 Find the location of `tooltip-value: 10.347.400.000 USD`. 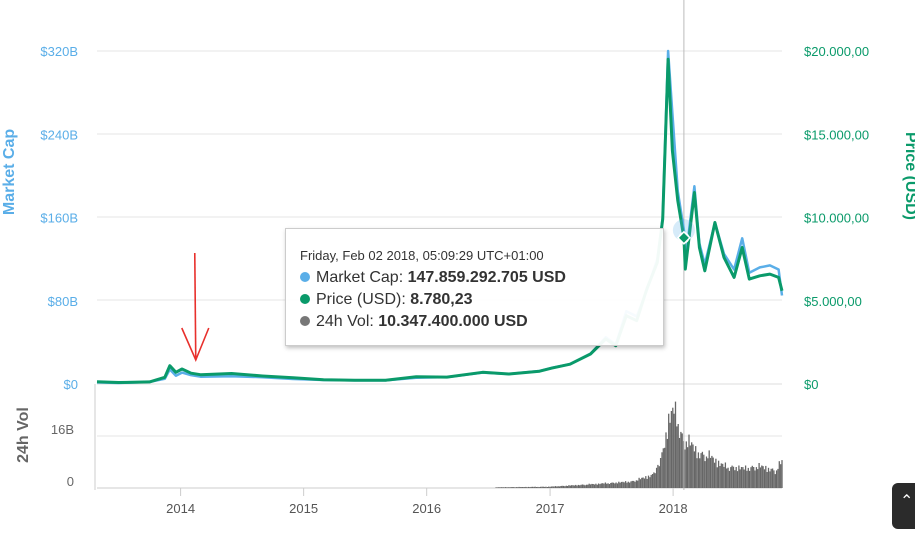

tooltip-value: 10.347.400.000 USD is located at coordinates (453, 321).